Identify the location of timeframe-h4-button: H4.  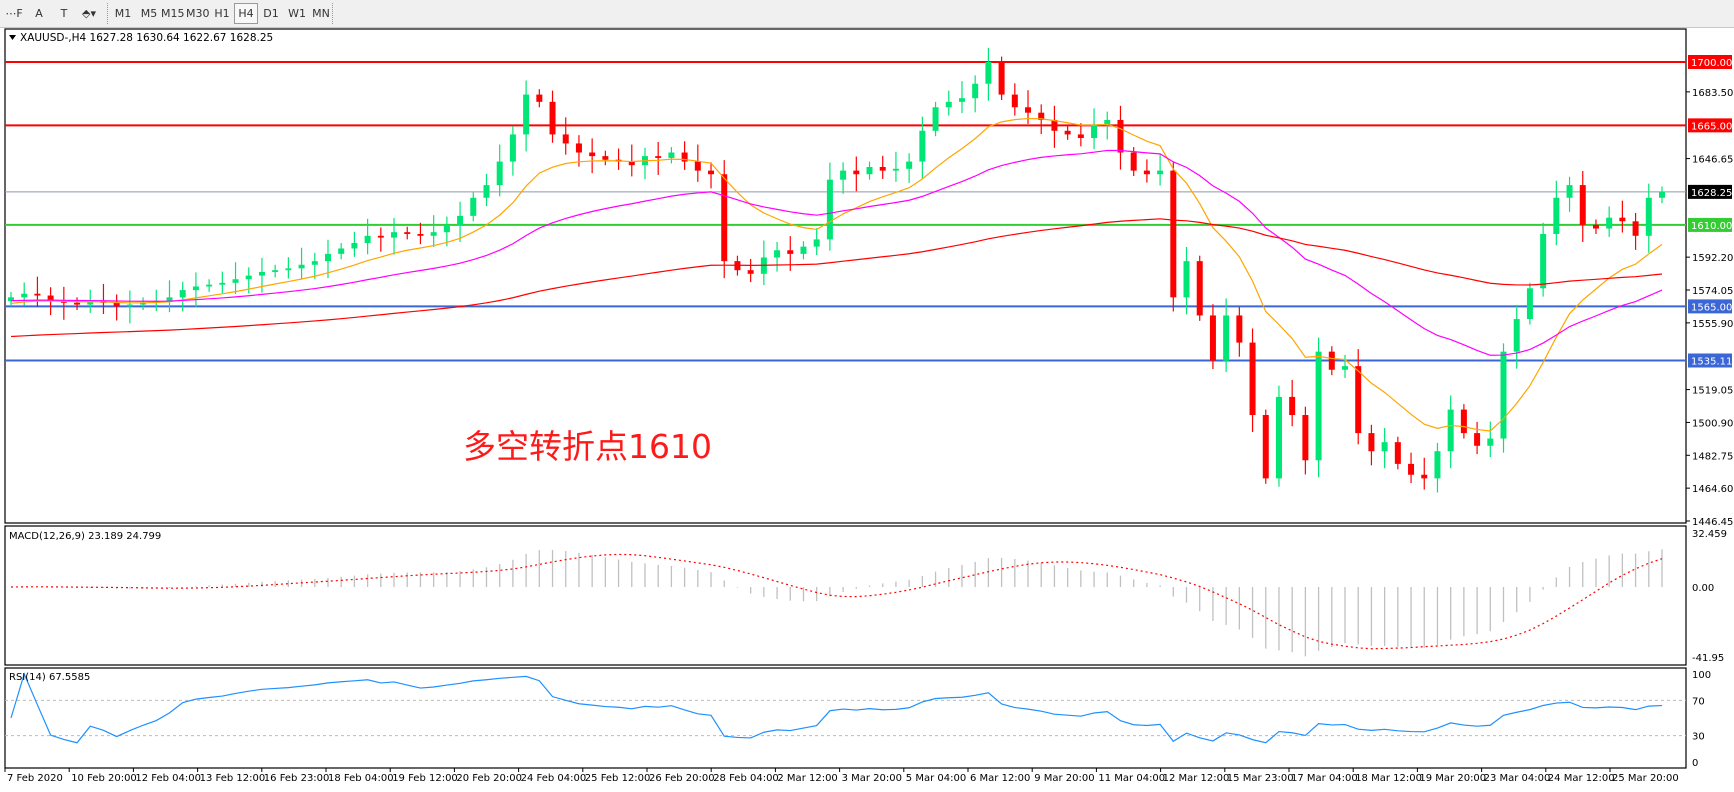
(246, 13).